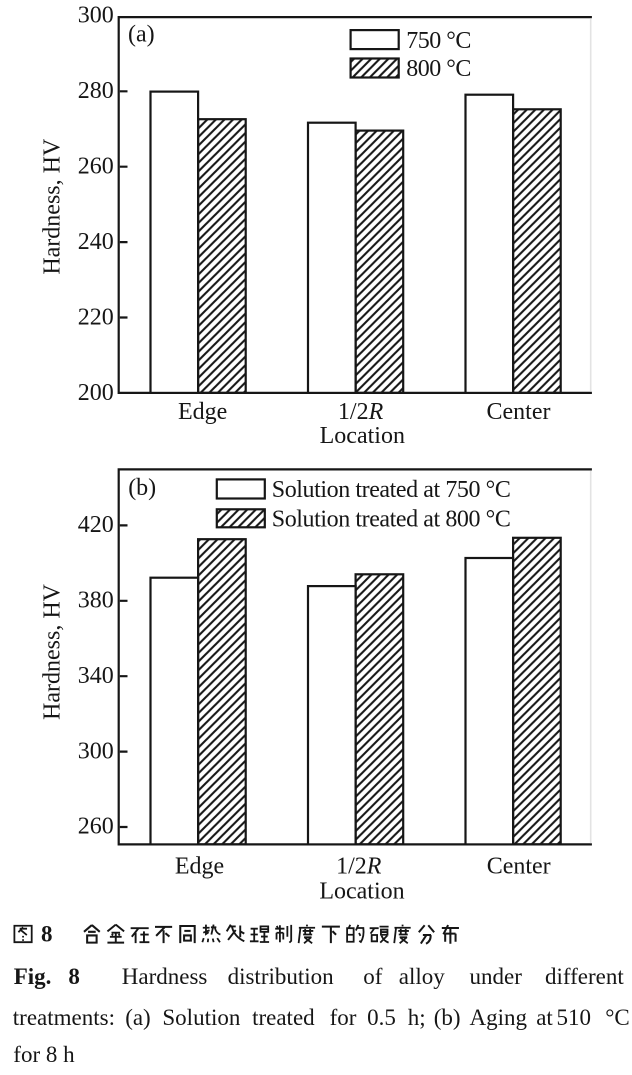  Describe the element at coordinates (96, 91) in the screenshot. I see `svg-text: 280` at that location.